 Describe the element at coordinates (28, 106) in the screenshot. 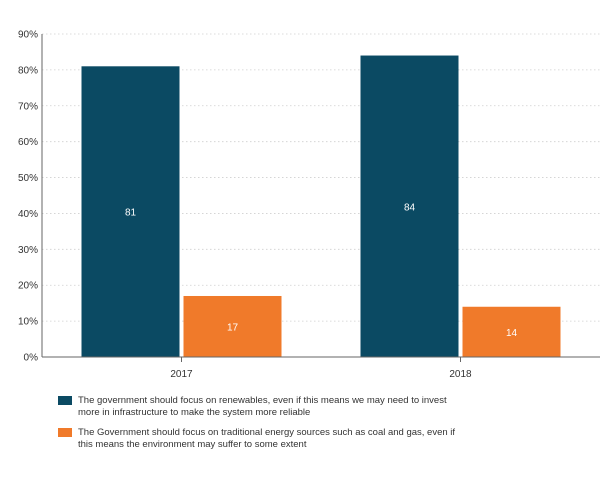

I see `y-tick-label: 70%` at that location.